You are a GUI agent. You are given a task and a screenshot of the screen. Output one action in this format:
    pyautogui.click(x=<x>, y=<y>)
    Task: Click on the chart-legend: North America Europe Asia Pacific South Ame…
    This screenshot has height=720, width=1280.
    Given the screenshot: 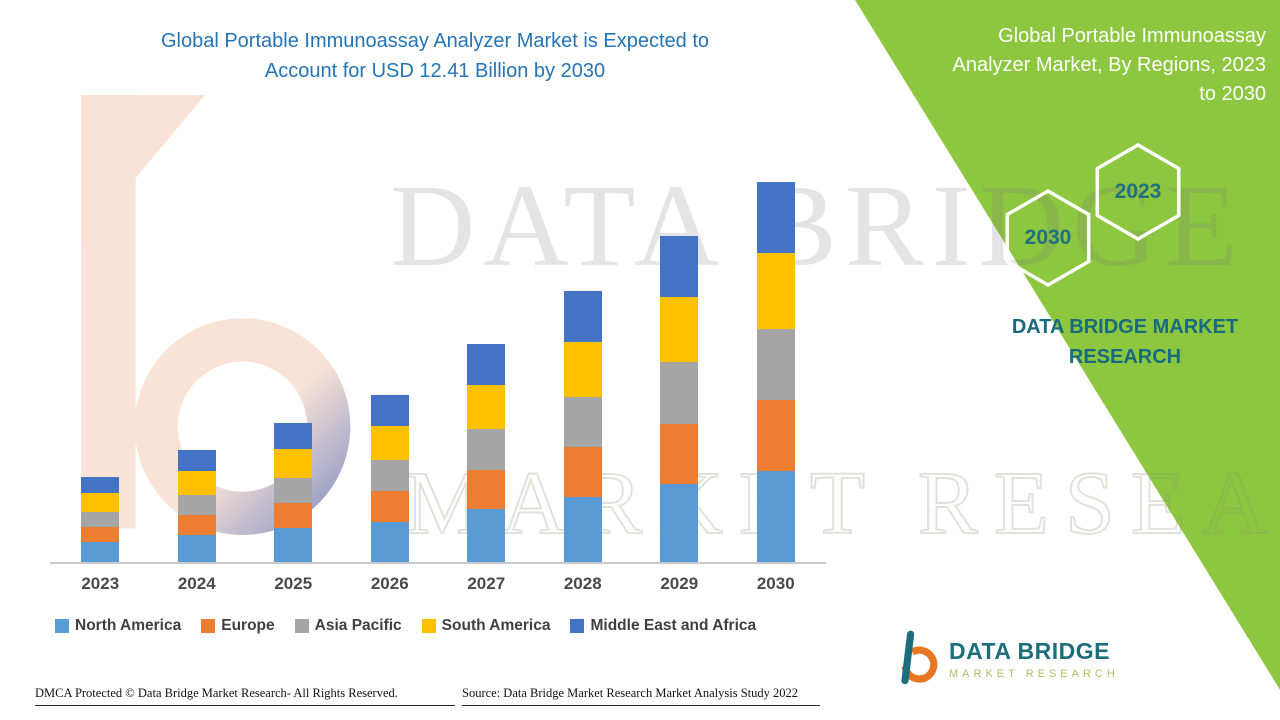 What is the action you would take?
    pyautogui.click(x=450, y=626)
    